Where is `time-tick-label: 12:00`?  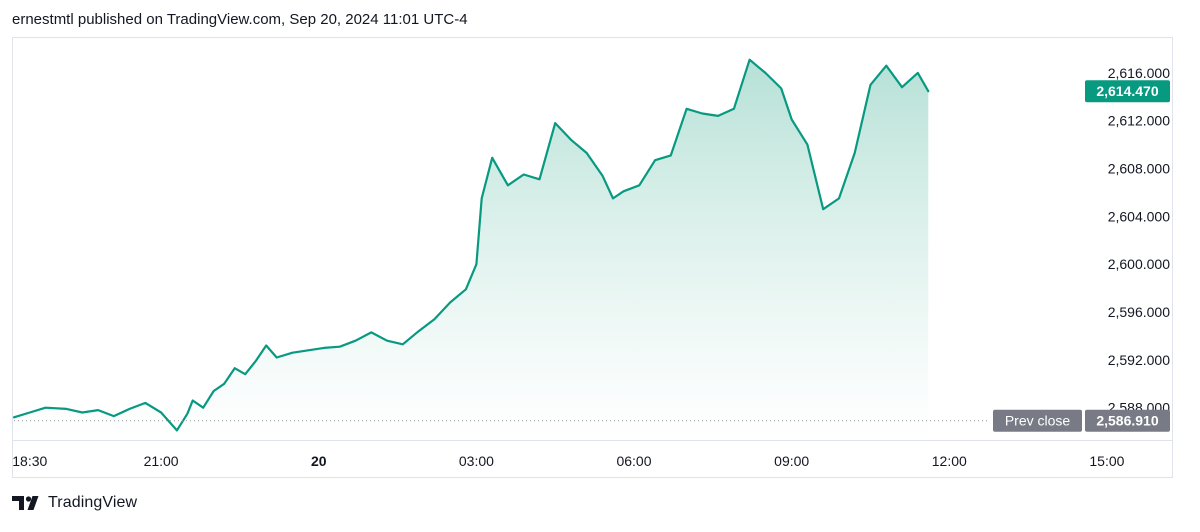 time-tick-label: 12:00 is located at coordinates (949, 461).